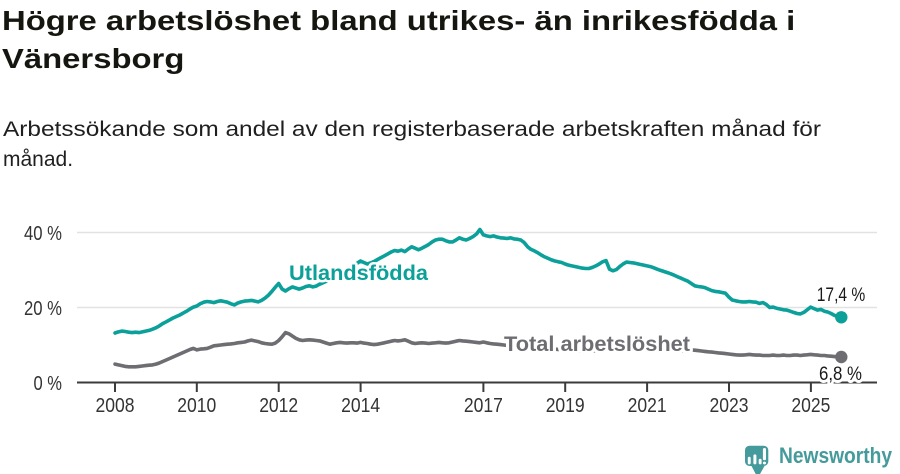 The image size is (900, 474). I want to click on svg-text: 2008, so click(115, 406).